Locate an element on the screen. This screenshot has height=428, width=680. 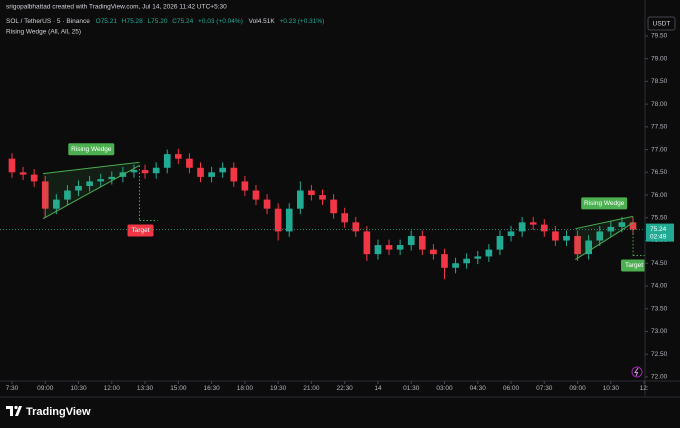
last-price-label: 75.24 is located at coordinates (658, 229).